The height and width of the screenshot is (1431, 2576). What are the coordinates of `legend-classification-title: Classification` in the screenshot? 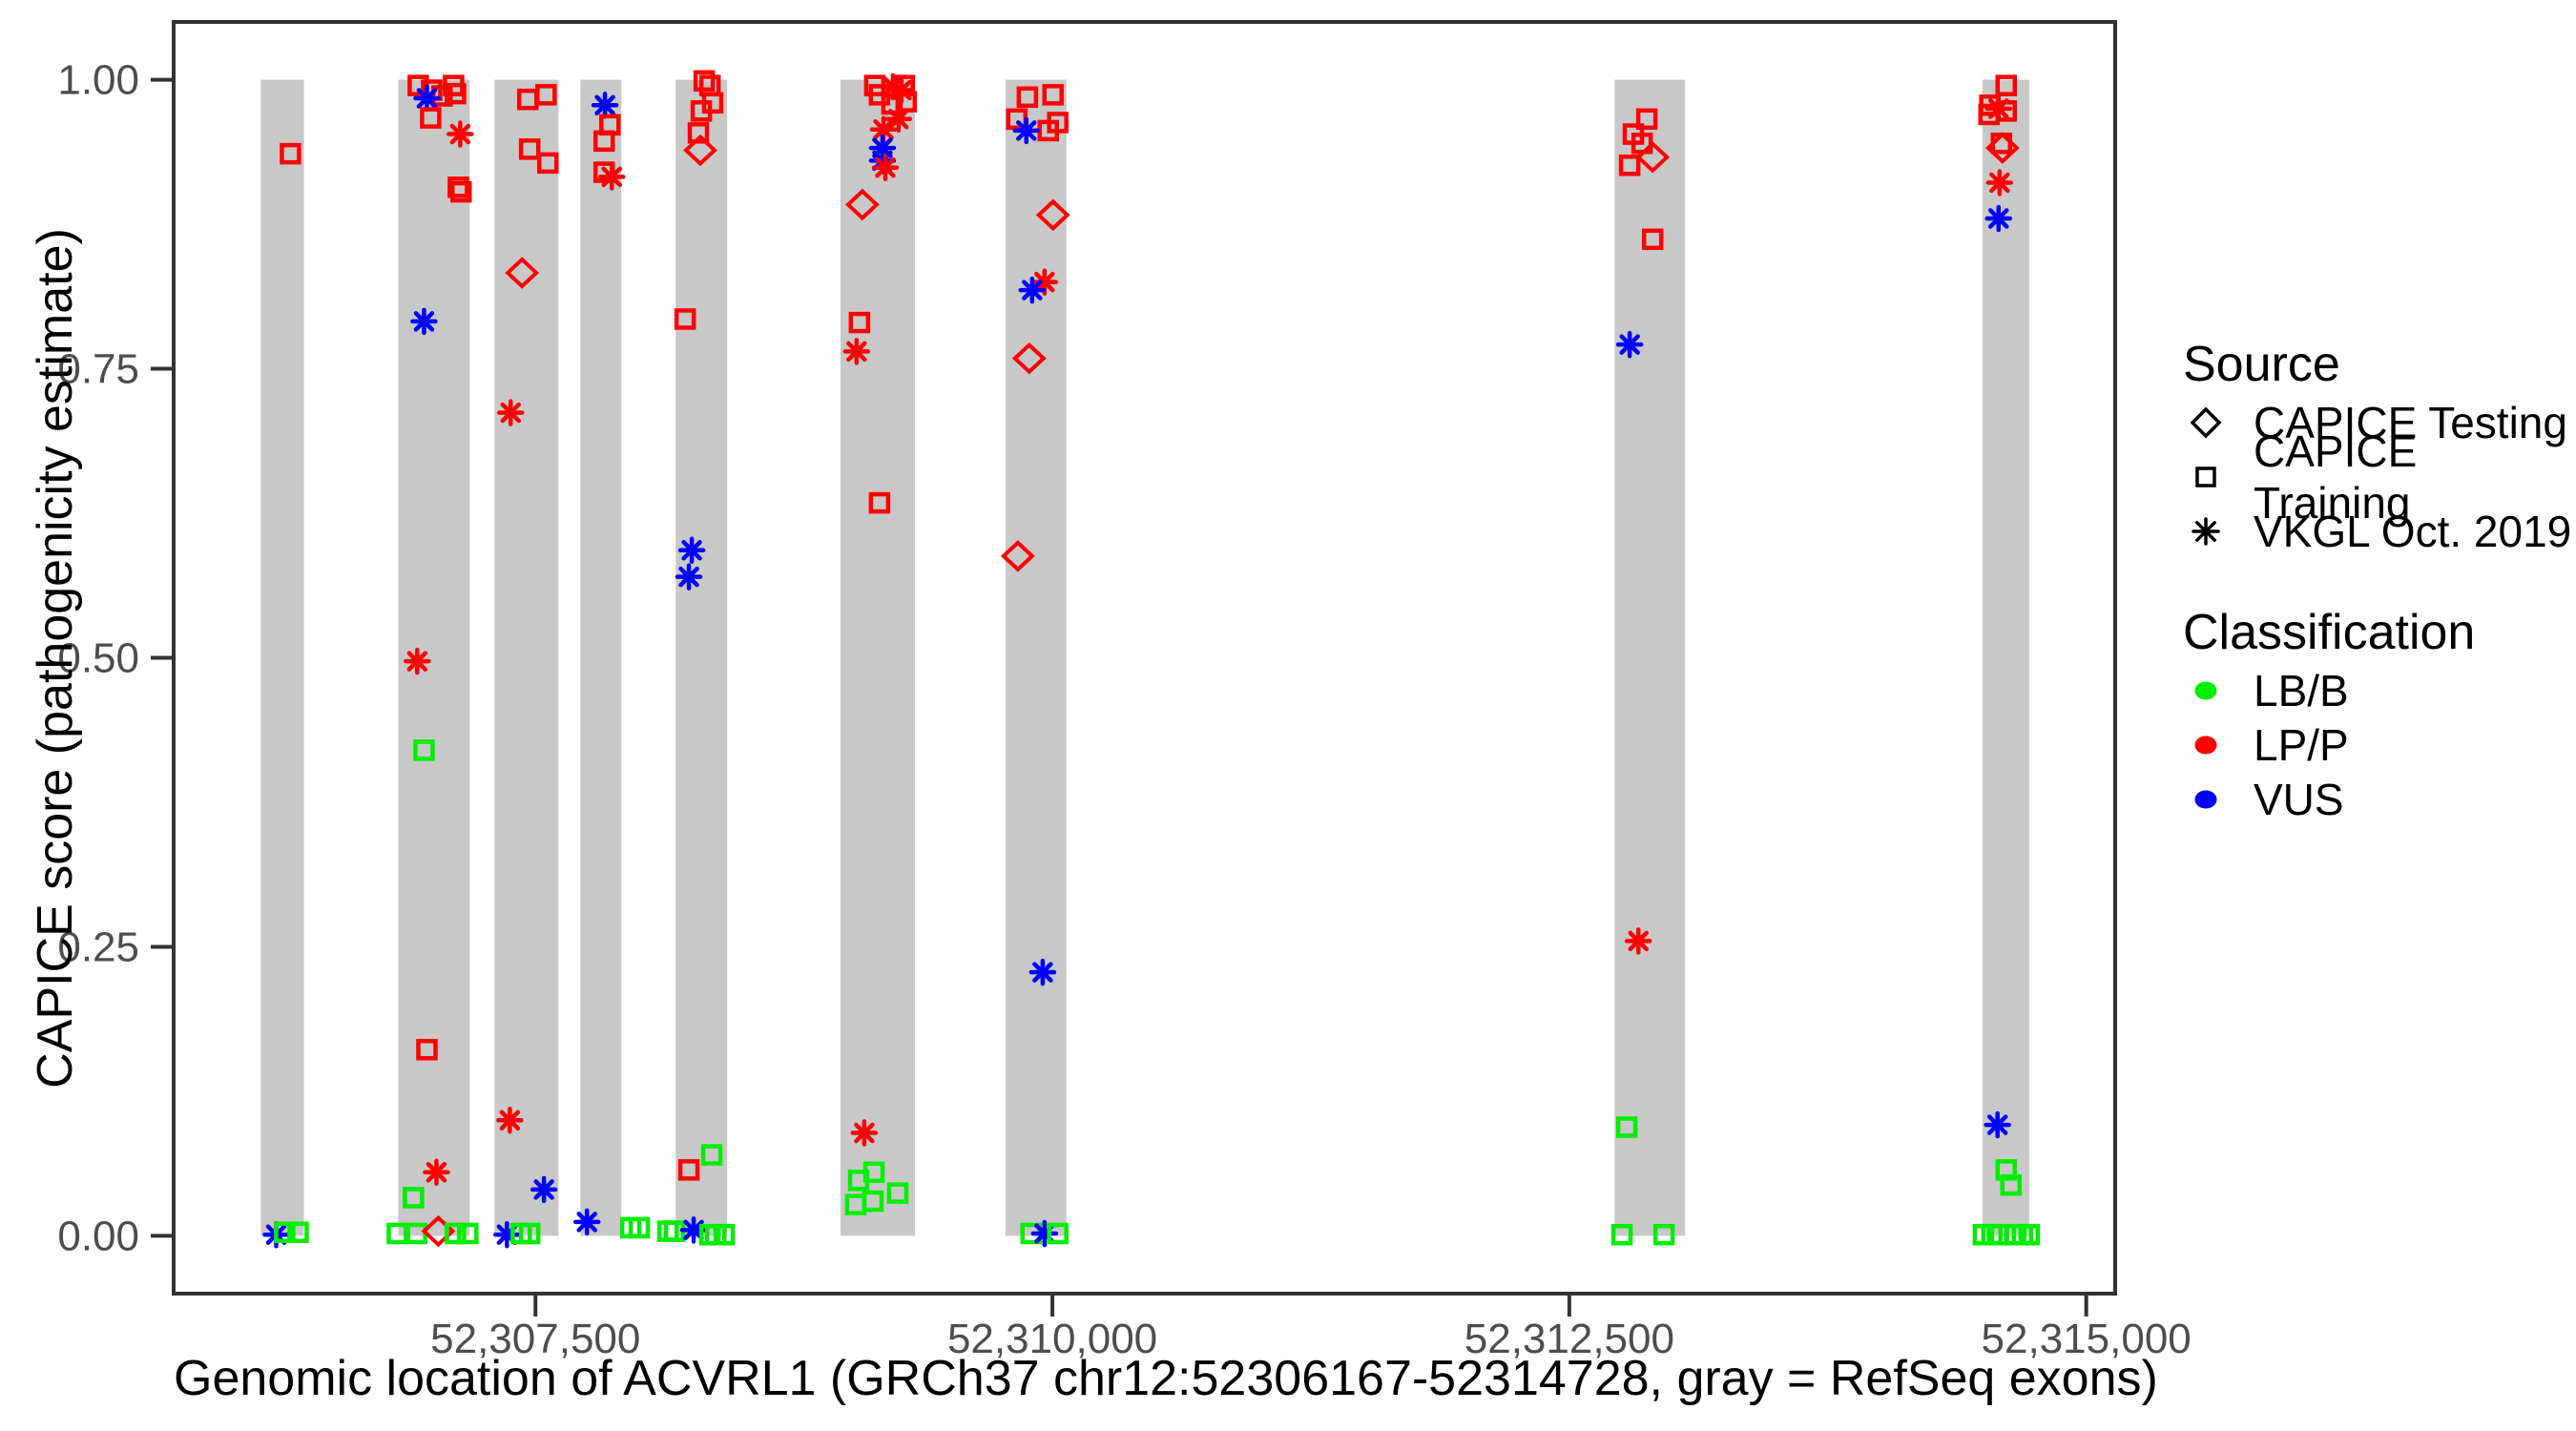 It's located at (2329, 632).